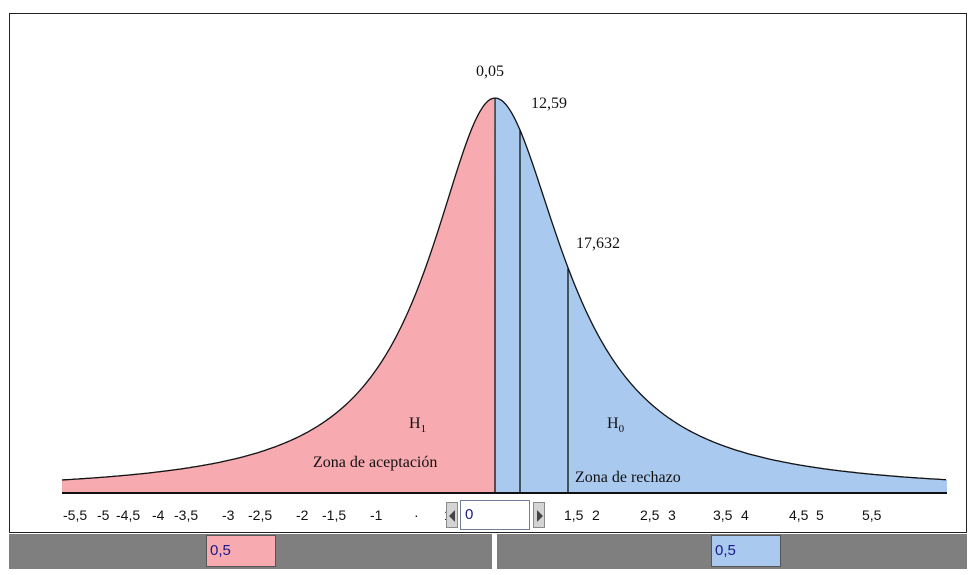 The image size is (979, 575). I want to click on increment-button, so click(539, 515).